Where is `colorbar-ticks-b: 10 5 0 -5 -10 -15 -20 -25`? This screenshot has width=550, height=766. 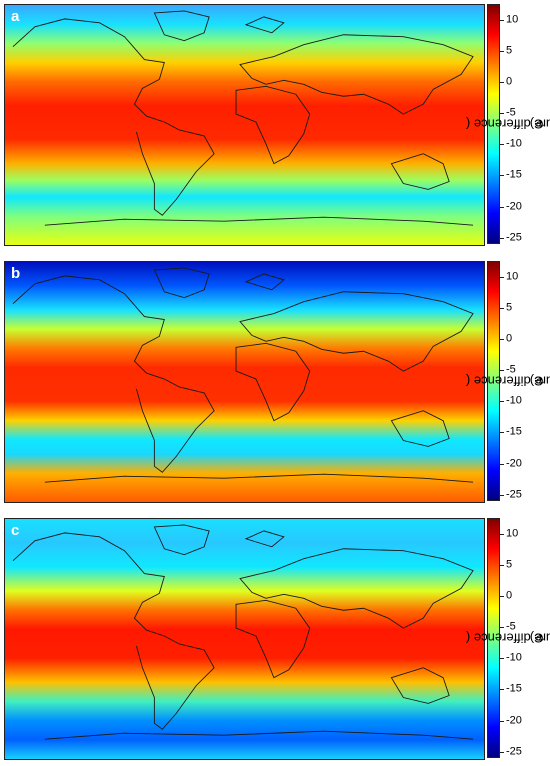
colorbar-ticks-b: 10 5 0 -5 -10 -15 -20 -25 is located at coordinates (512, 381).